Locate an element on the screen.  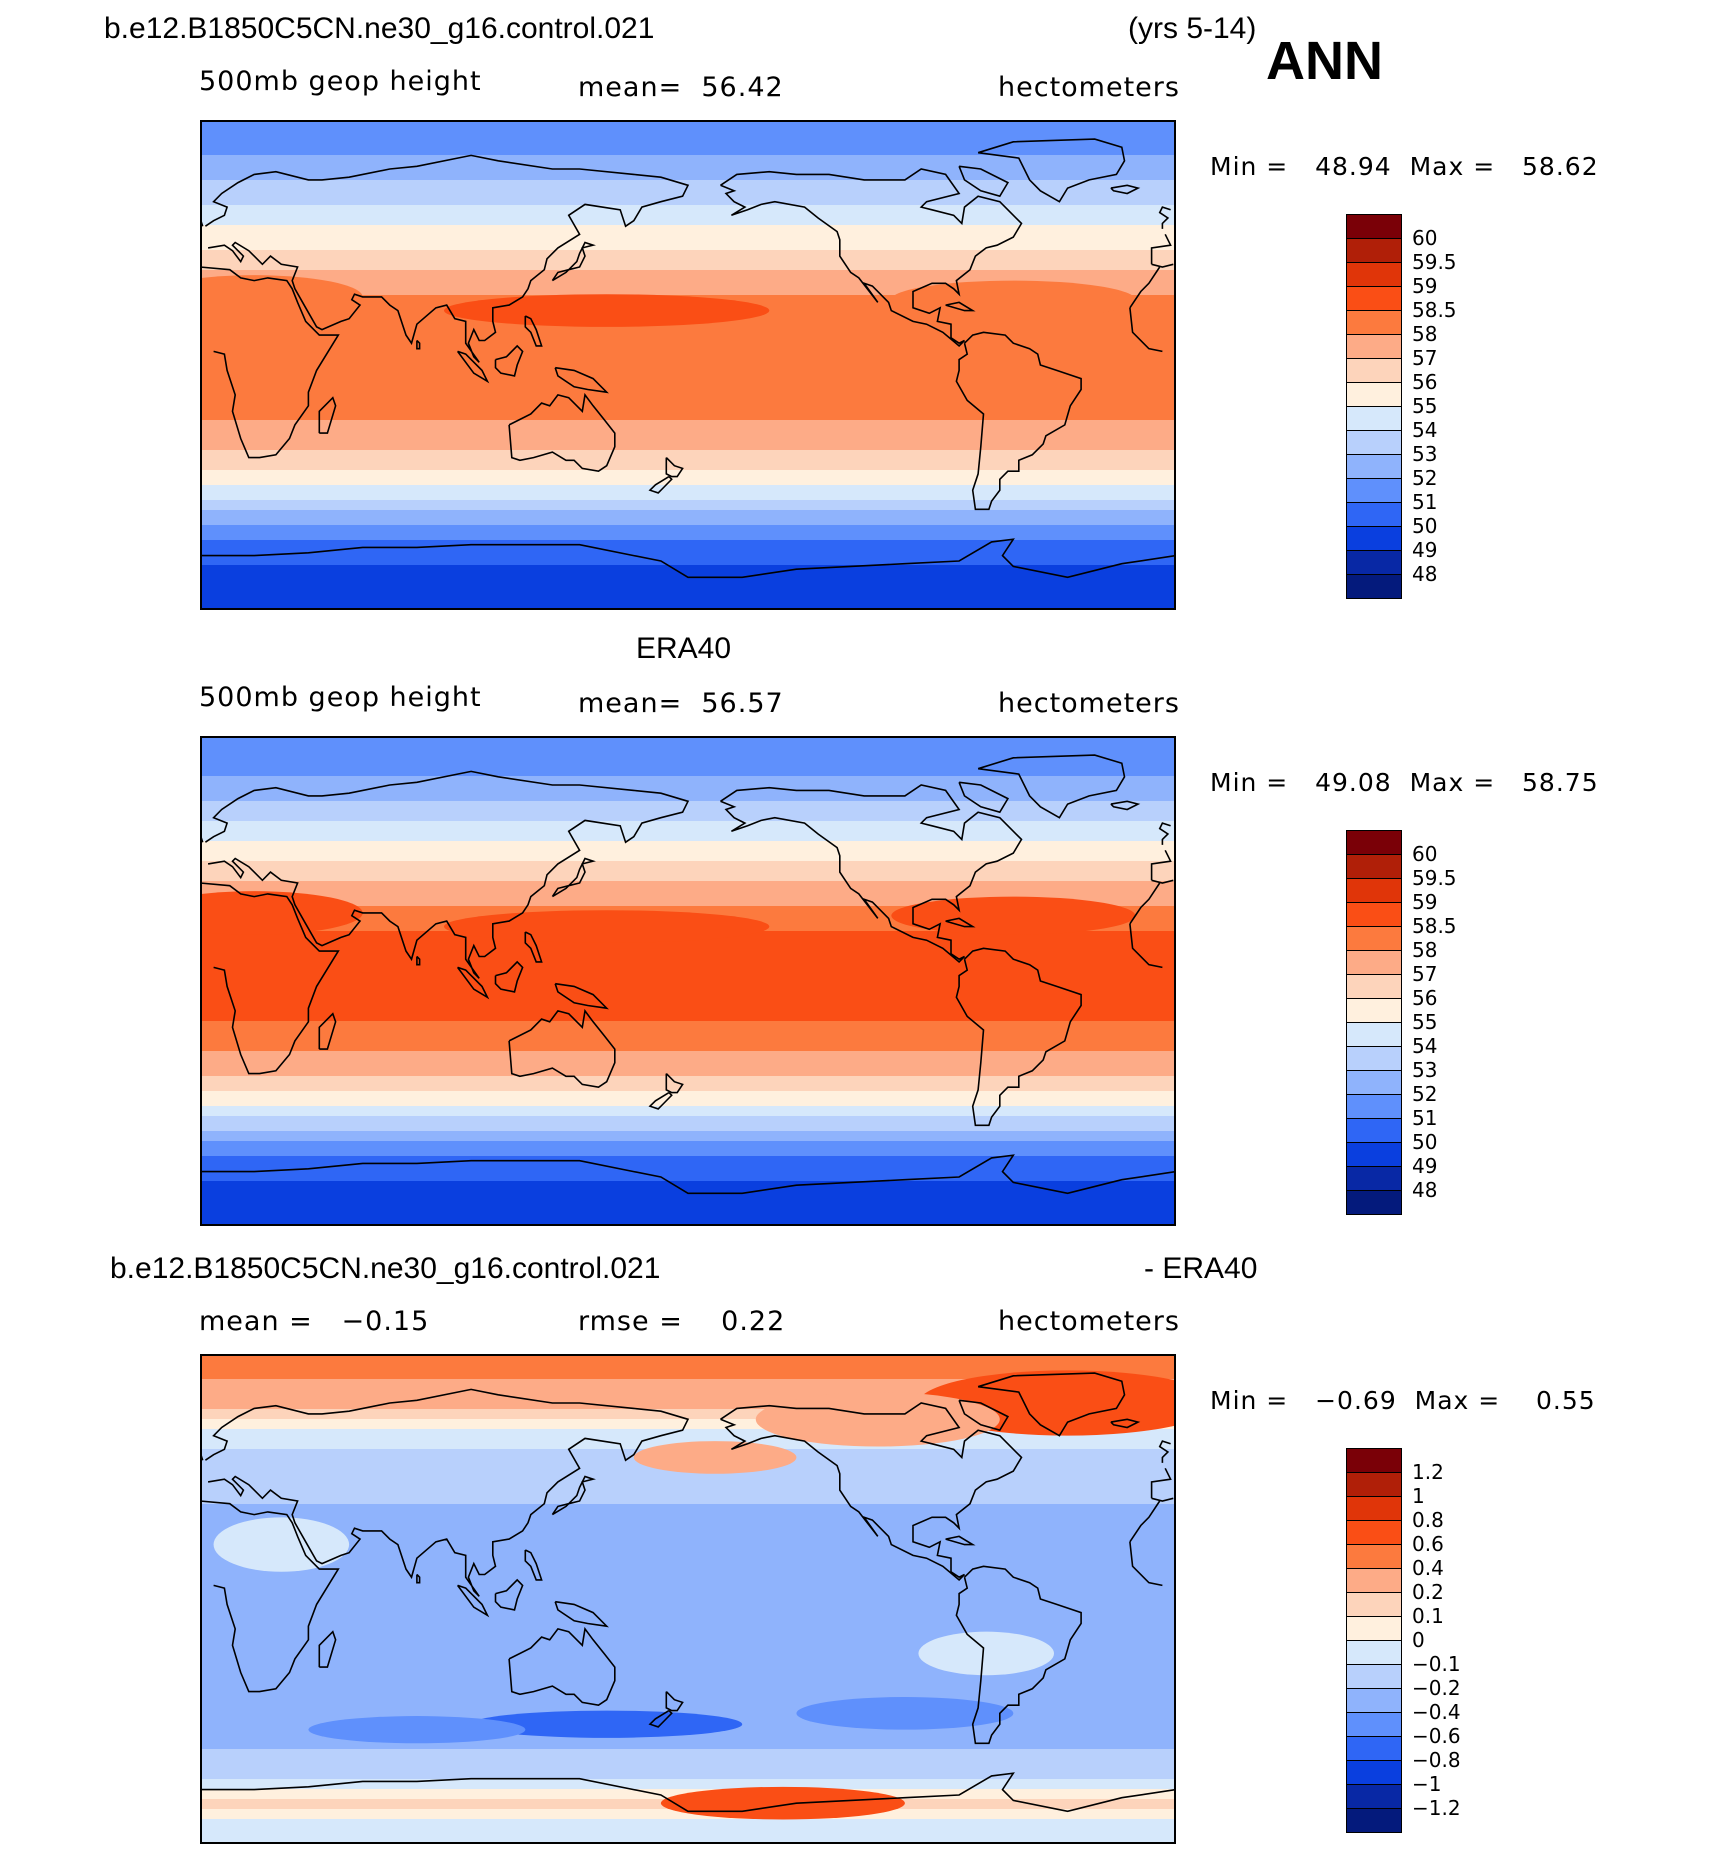
panel1-mean-label: mean= is located at coordinates (630, 87).